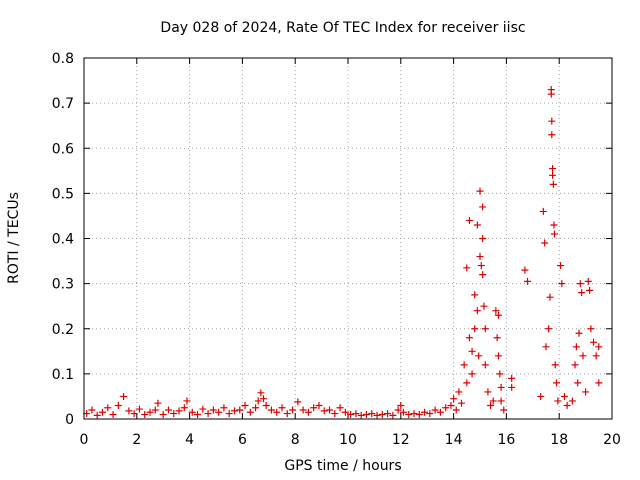 This screenshot has width=640, height=480. Describe the element at coordinates (454, 440) in the screenshot. I see `x-tick-label: 14` at that location.